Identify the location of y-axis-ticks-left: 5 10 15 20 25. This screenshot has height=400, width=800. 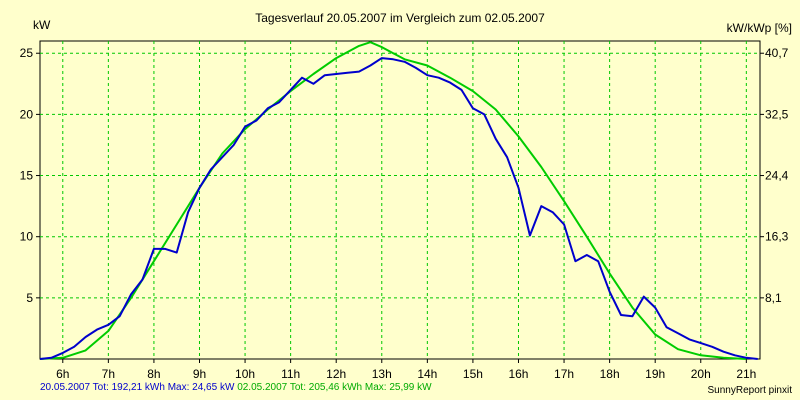
(30, 175).